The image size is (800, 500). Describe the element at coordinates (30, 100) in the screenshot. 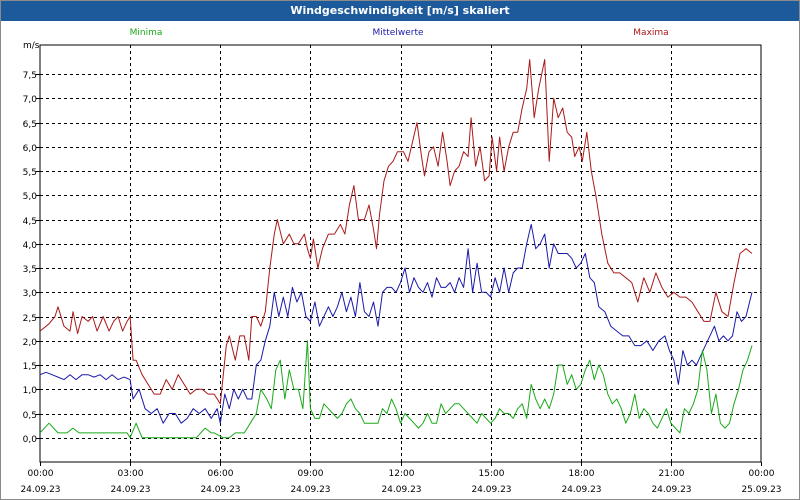

I see `y-tick-label: 7,0` at that location.